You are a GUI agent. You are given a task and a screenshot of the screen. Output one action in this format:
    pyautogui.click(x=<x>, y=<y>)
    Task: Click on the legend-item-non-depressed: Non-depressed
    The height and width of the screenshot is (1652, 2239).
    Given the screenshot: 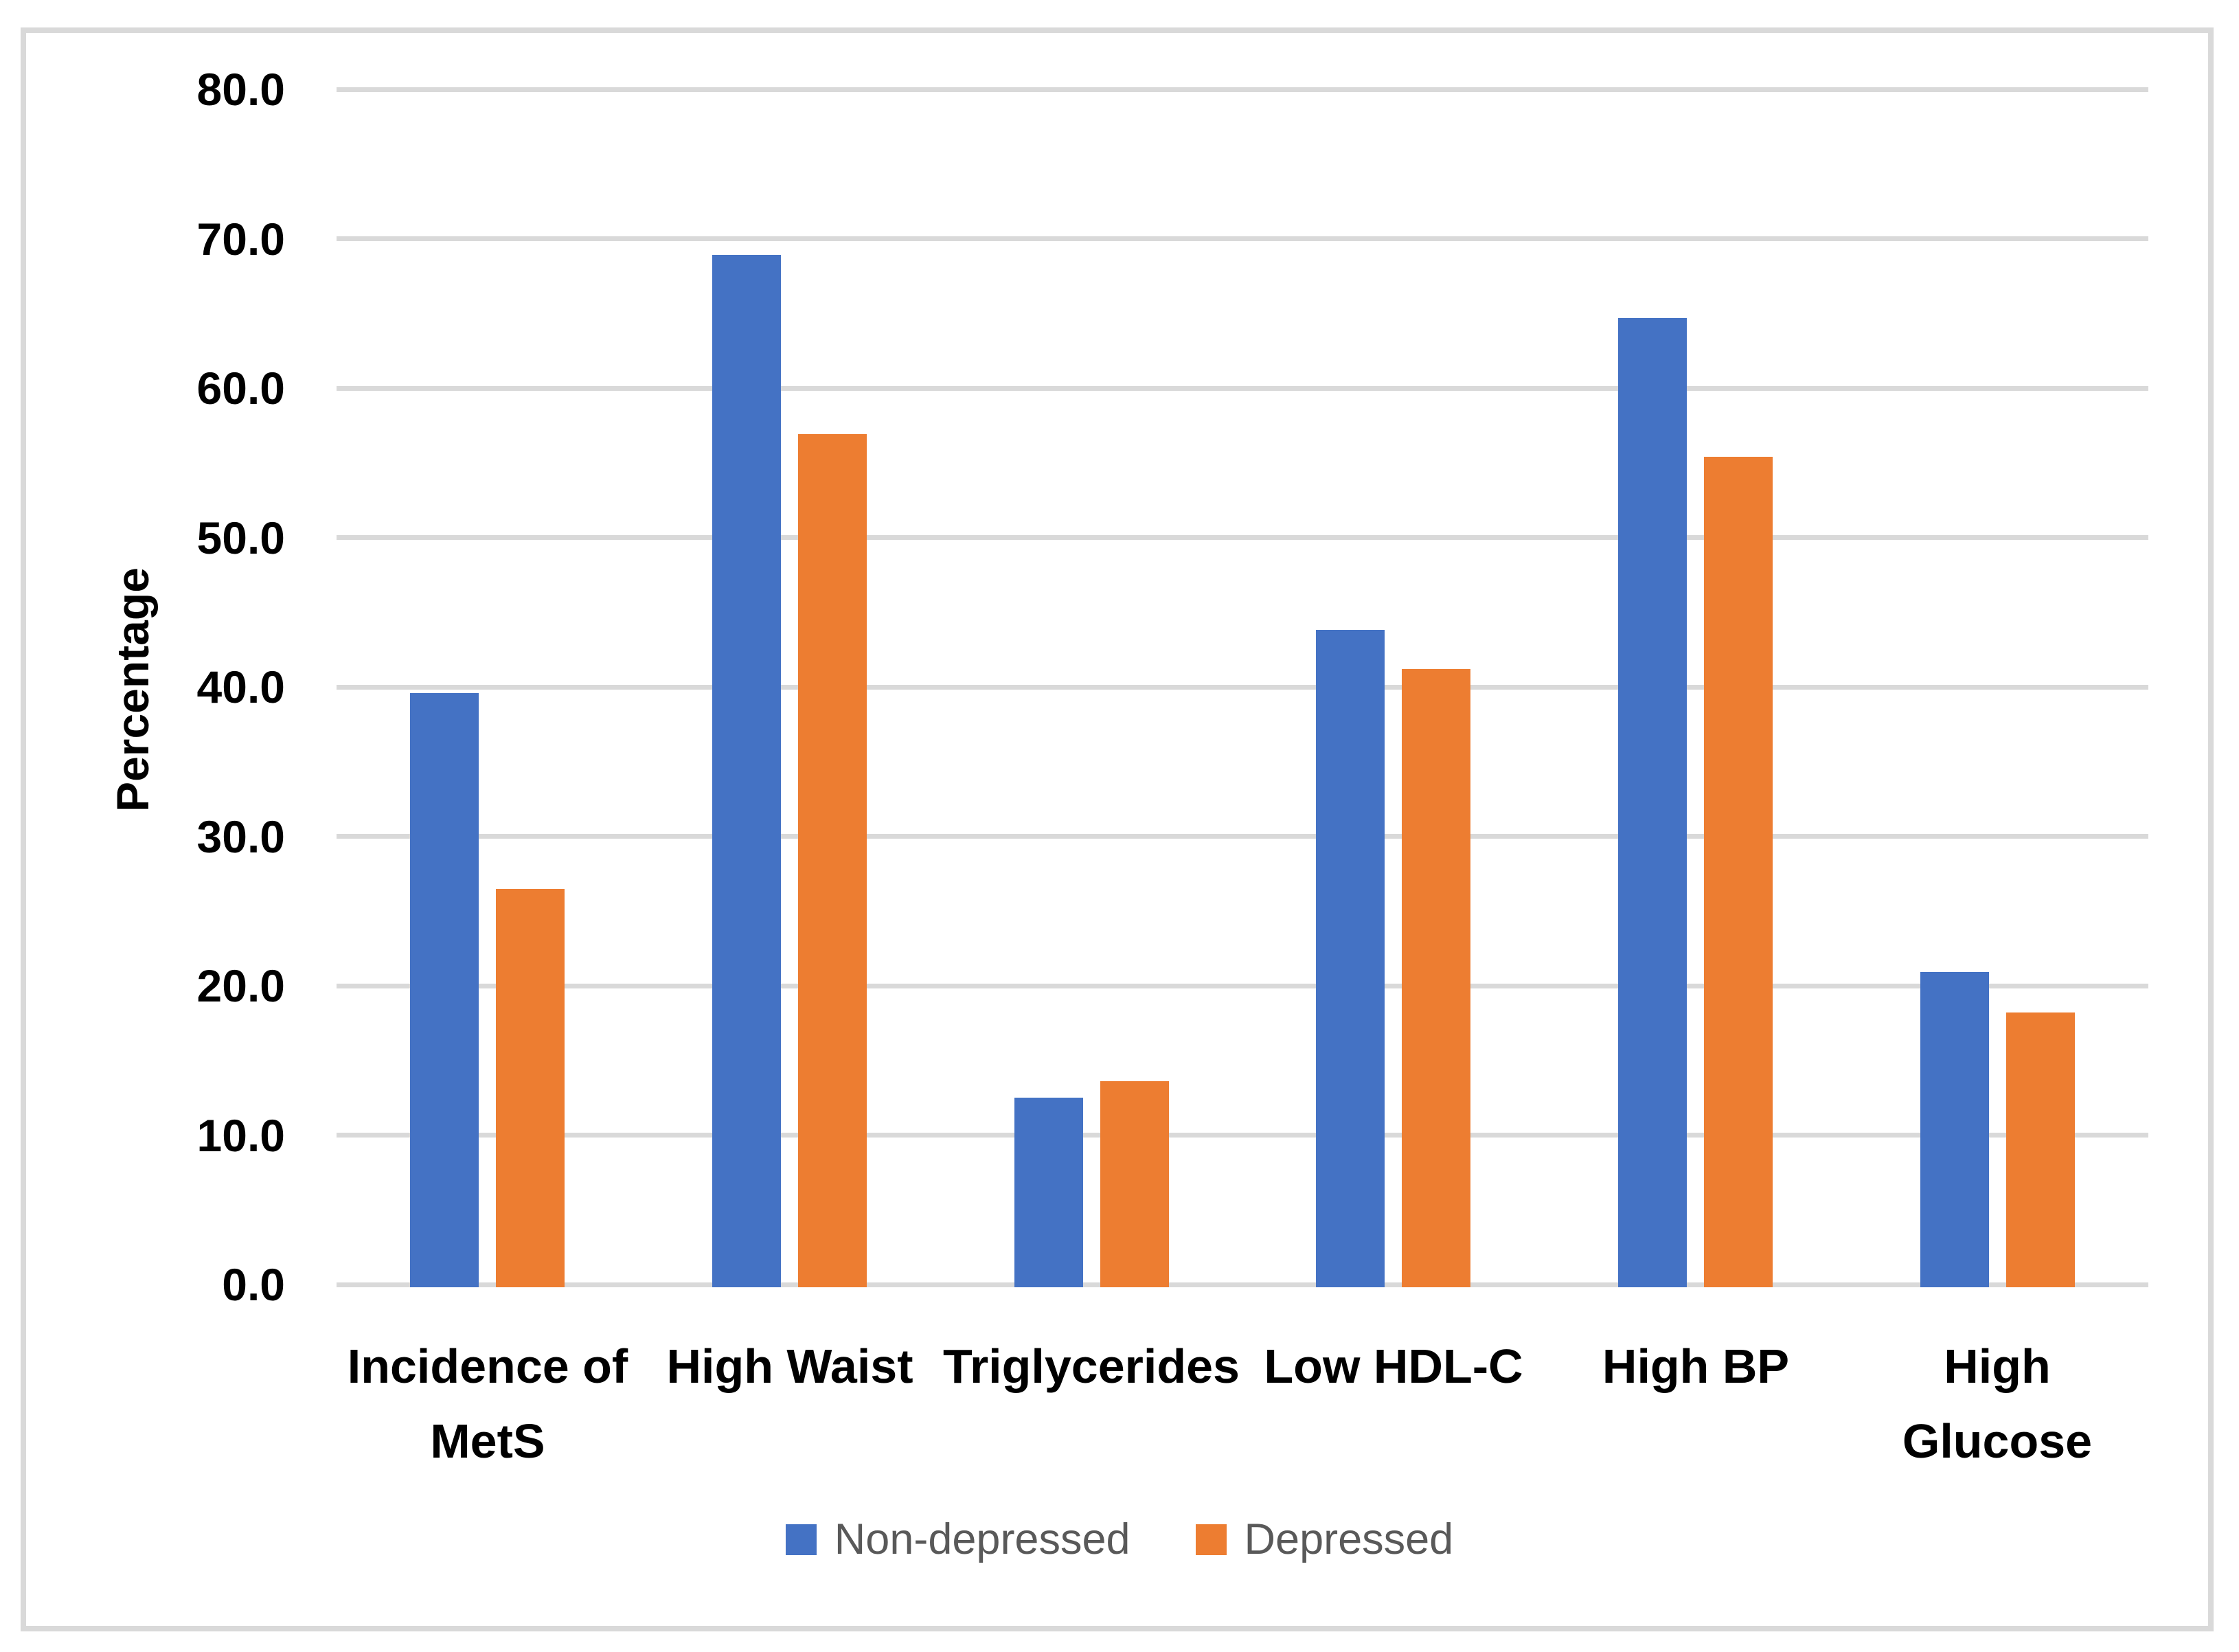 What is the action you would take?
    pyautogui.click(x=958, y=1539)
    